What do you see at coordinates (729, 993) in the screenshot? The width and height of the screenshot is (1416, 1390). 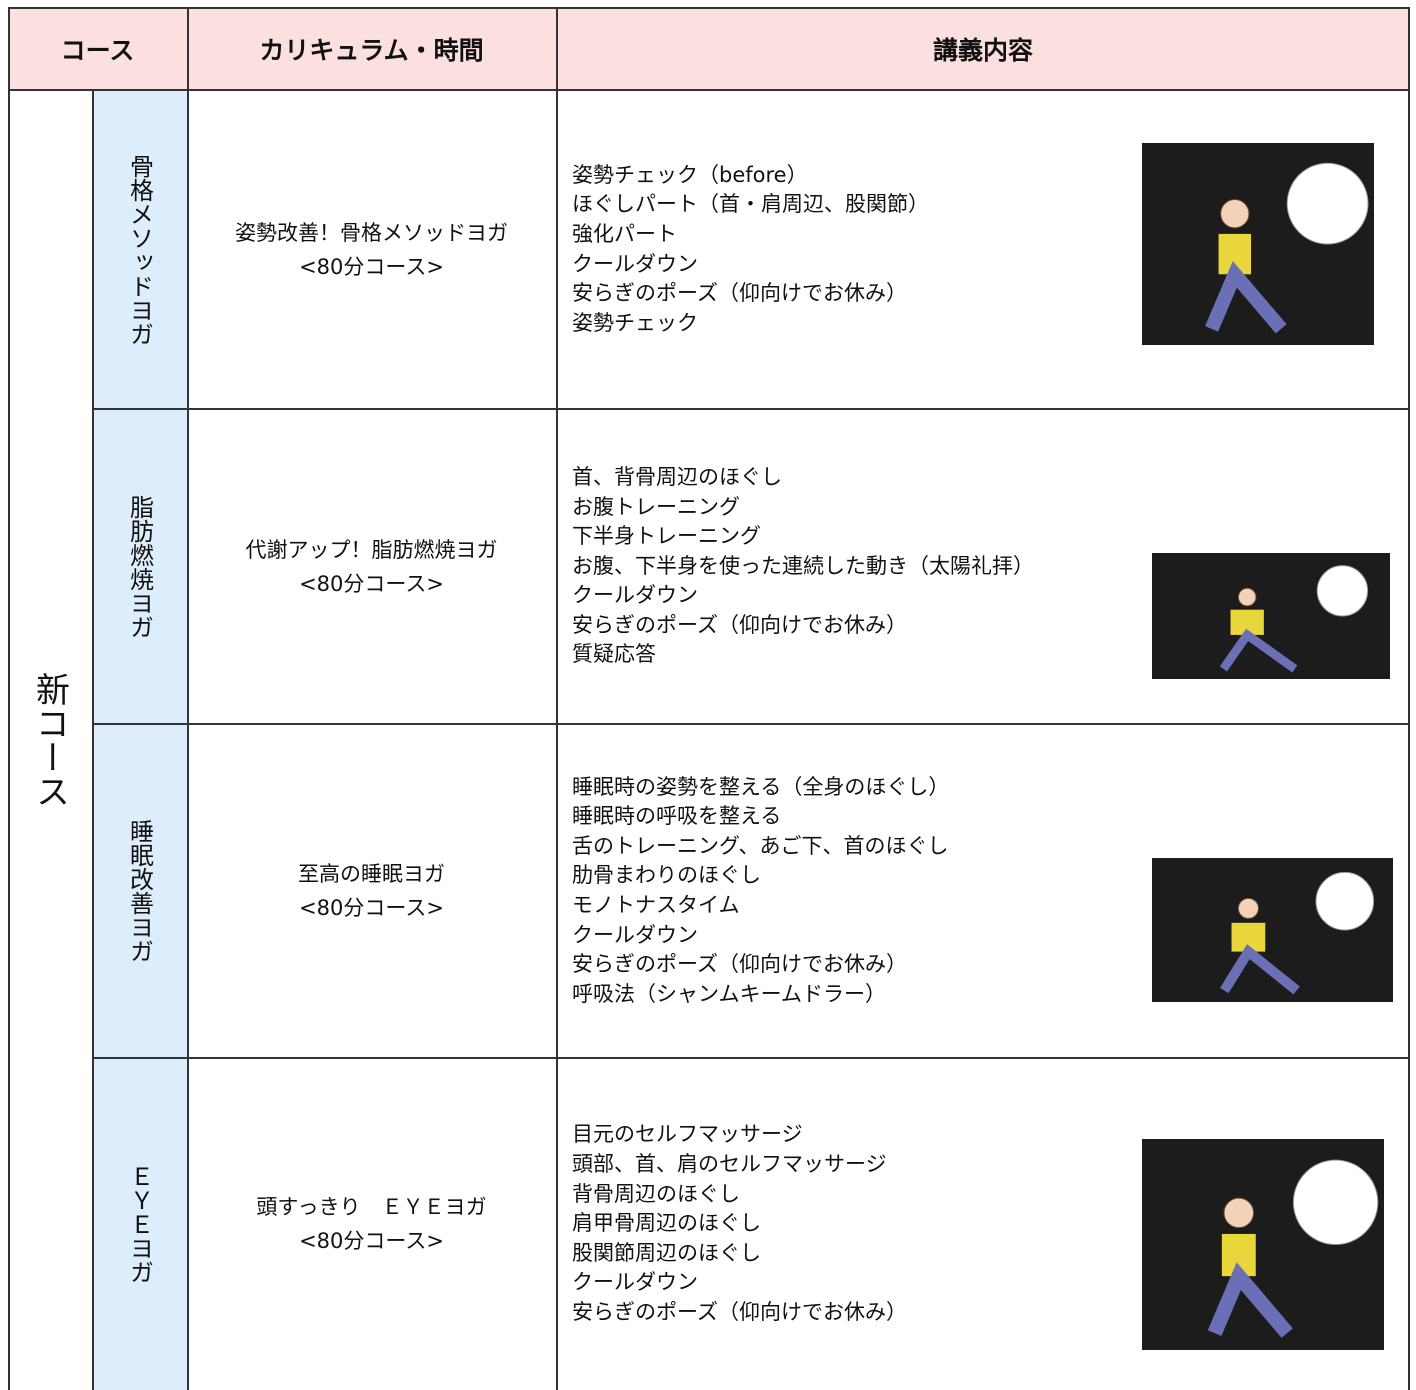 I see `content-item: 呼吸法（シャンムキームドラー）` at bounding box center [729, 993].